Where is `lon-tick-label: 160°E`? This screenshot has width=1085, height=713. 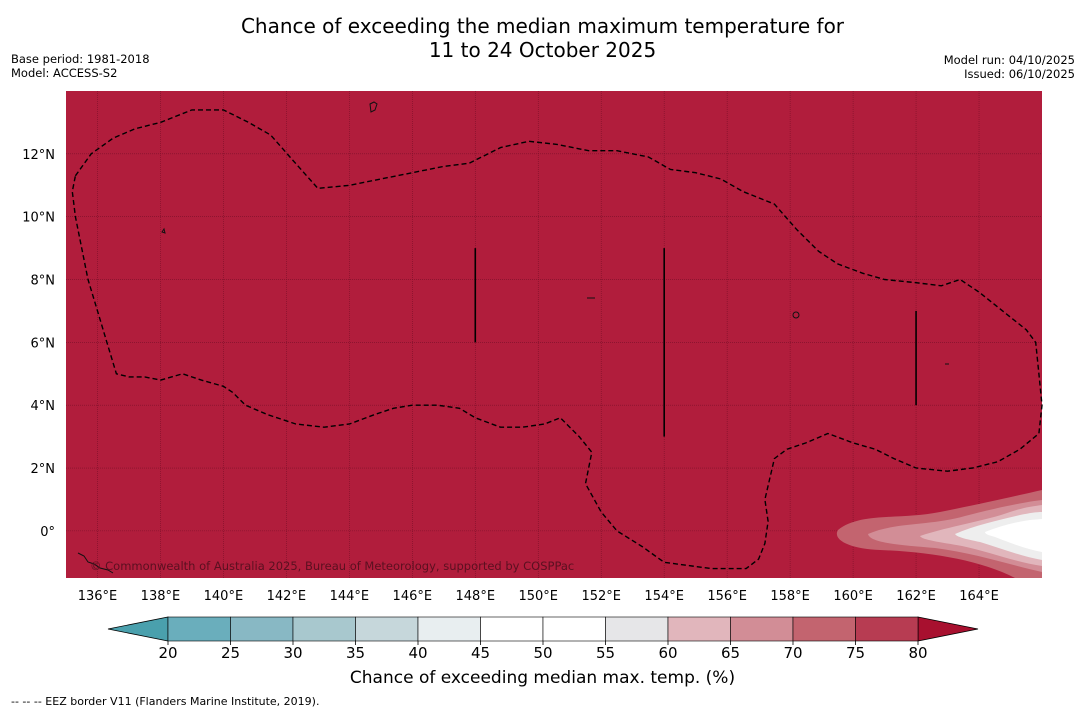 lon-tick-label: 160°E is located at coordinates (853, 596).